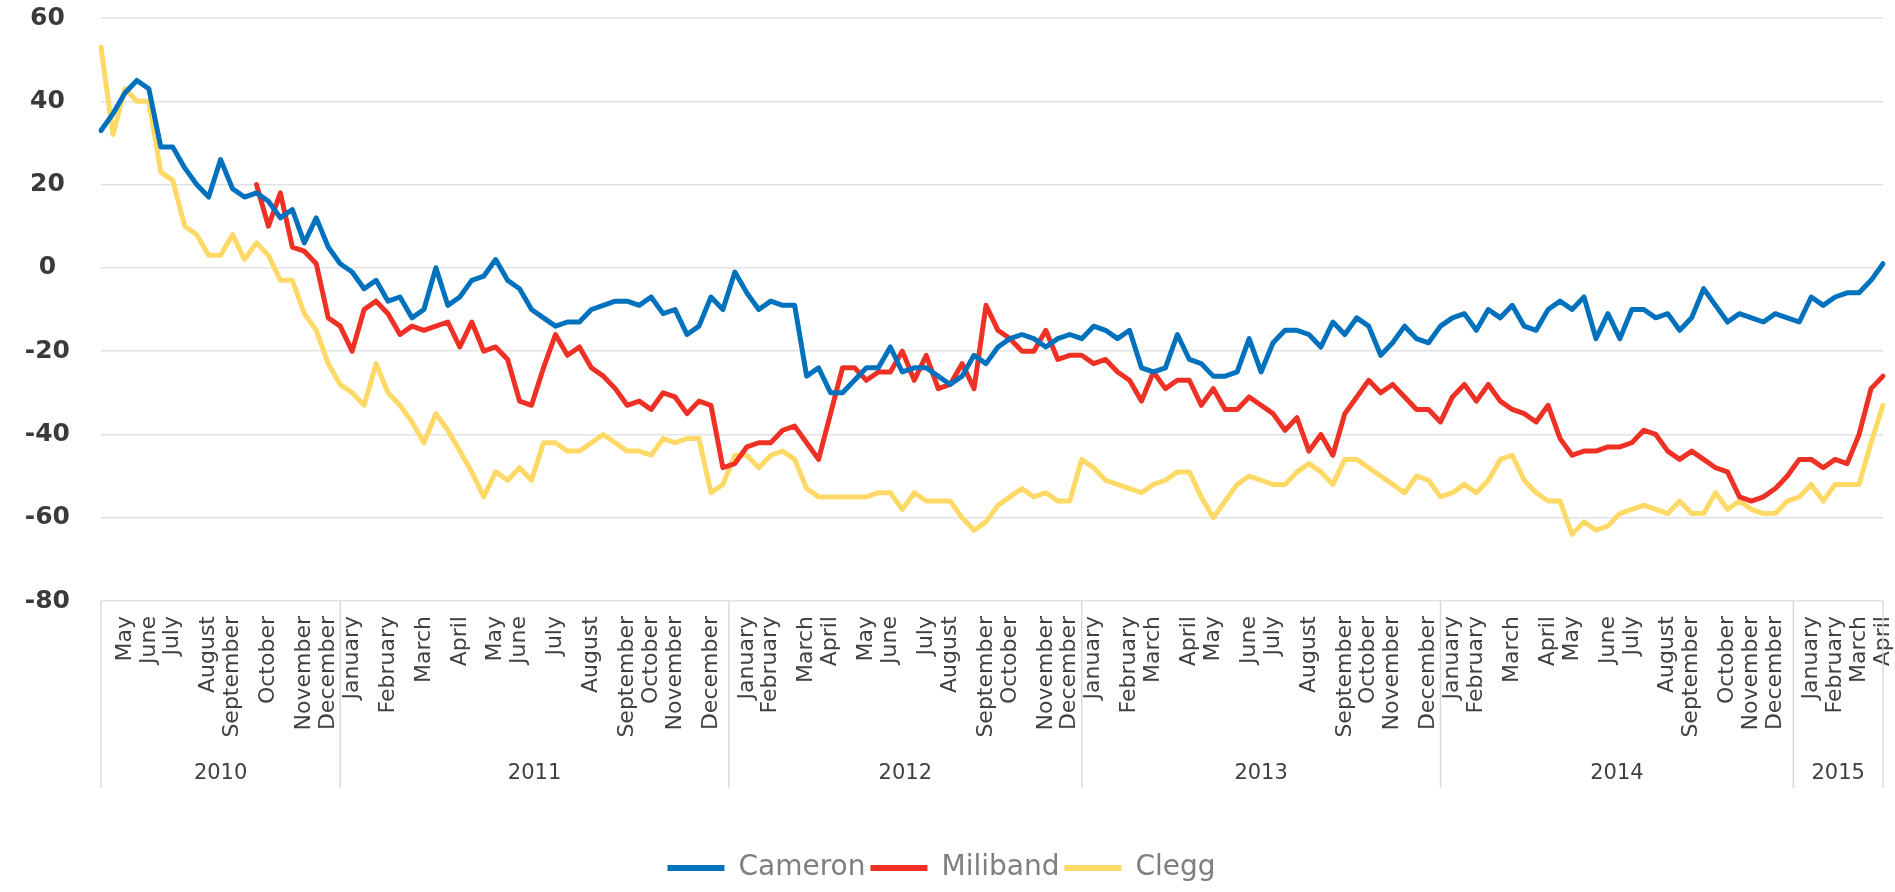 This screenshot has width=1895, height=892. I want to click on text: 2011, so click(534, 772).